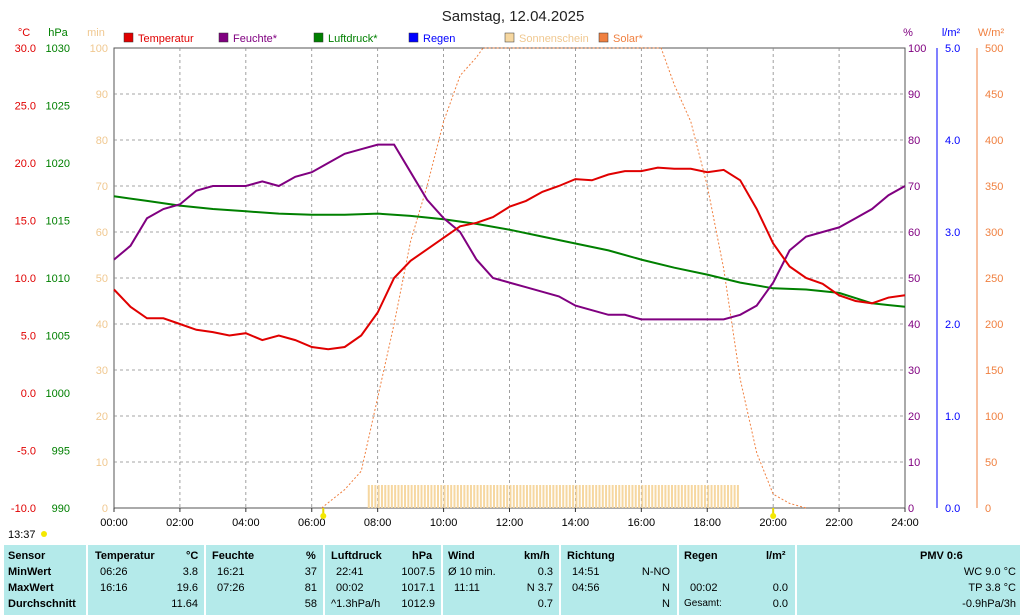  I want to click on x-tick-10: 20:00, so click(773, 523).